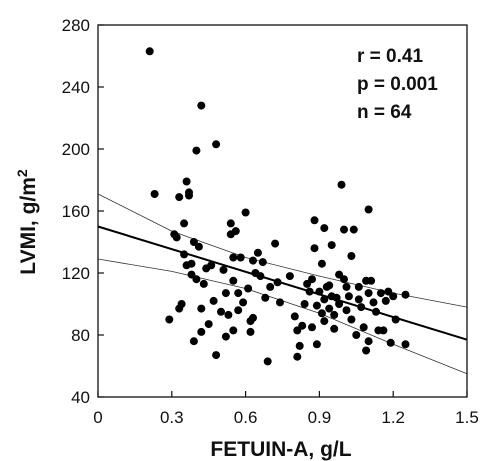  I want to click on x-tick-label: 0.9, so click(320, 417).